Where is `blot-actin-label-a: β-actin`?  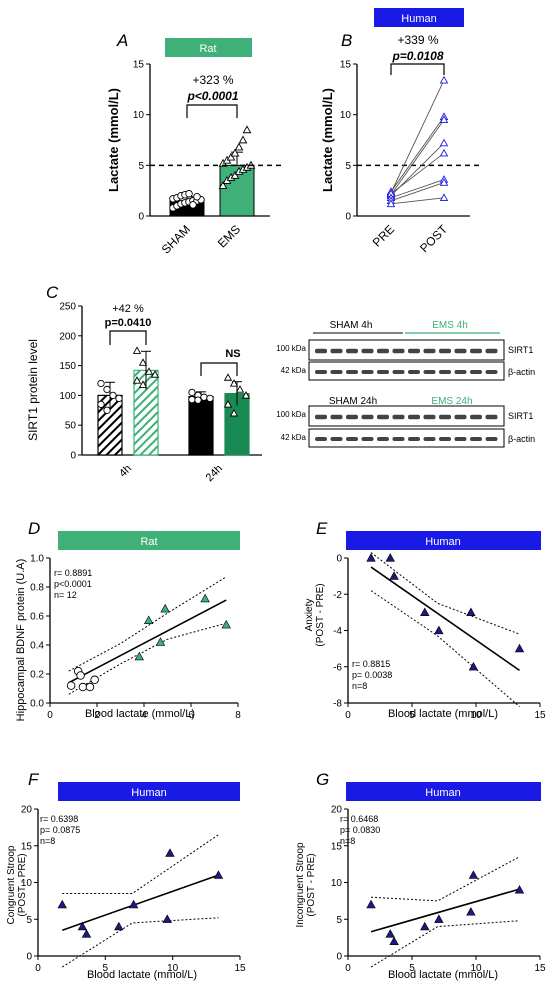 blot-actin-label-a: β-actin is located at coordinates (521, 372).